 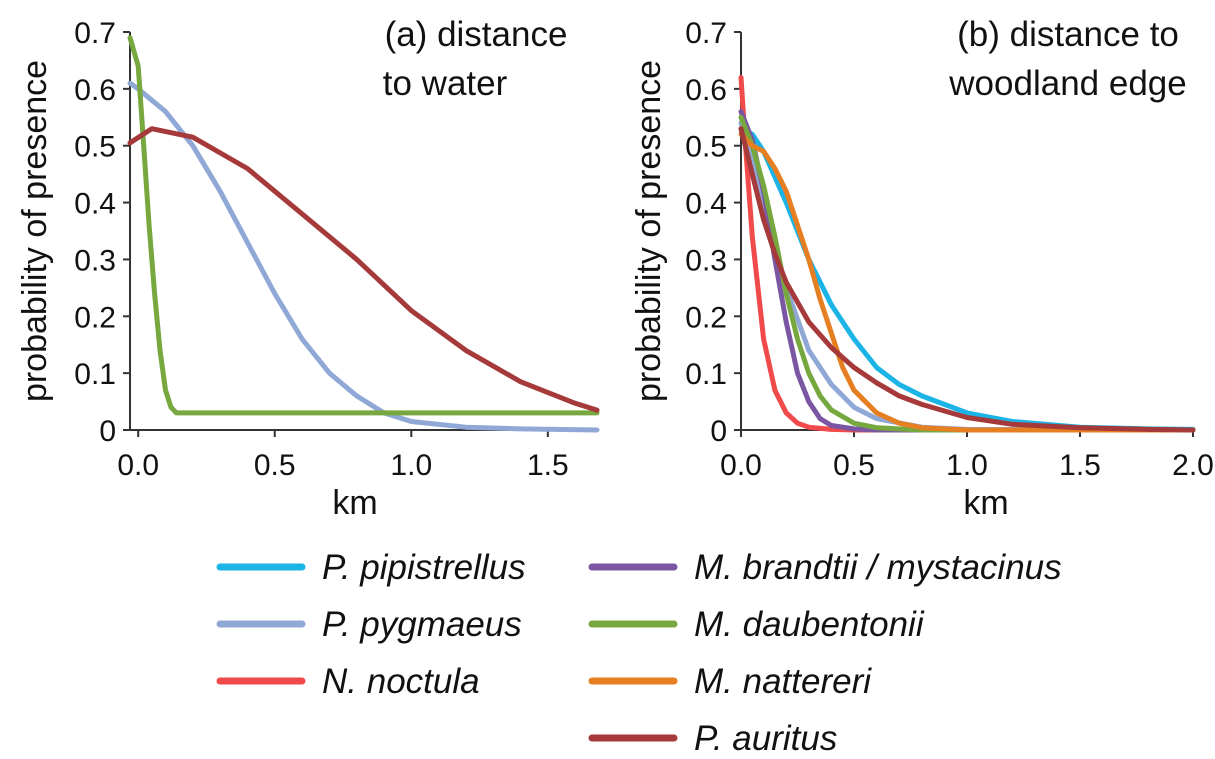 What do you see at coordinates (107, 431) in the screenshot?
I see `panel-a-y-tick-label: 0` at bounding box center [107, 431].